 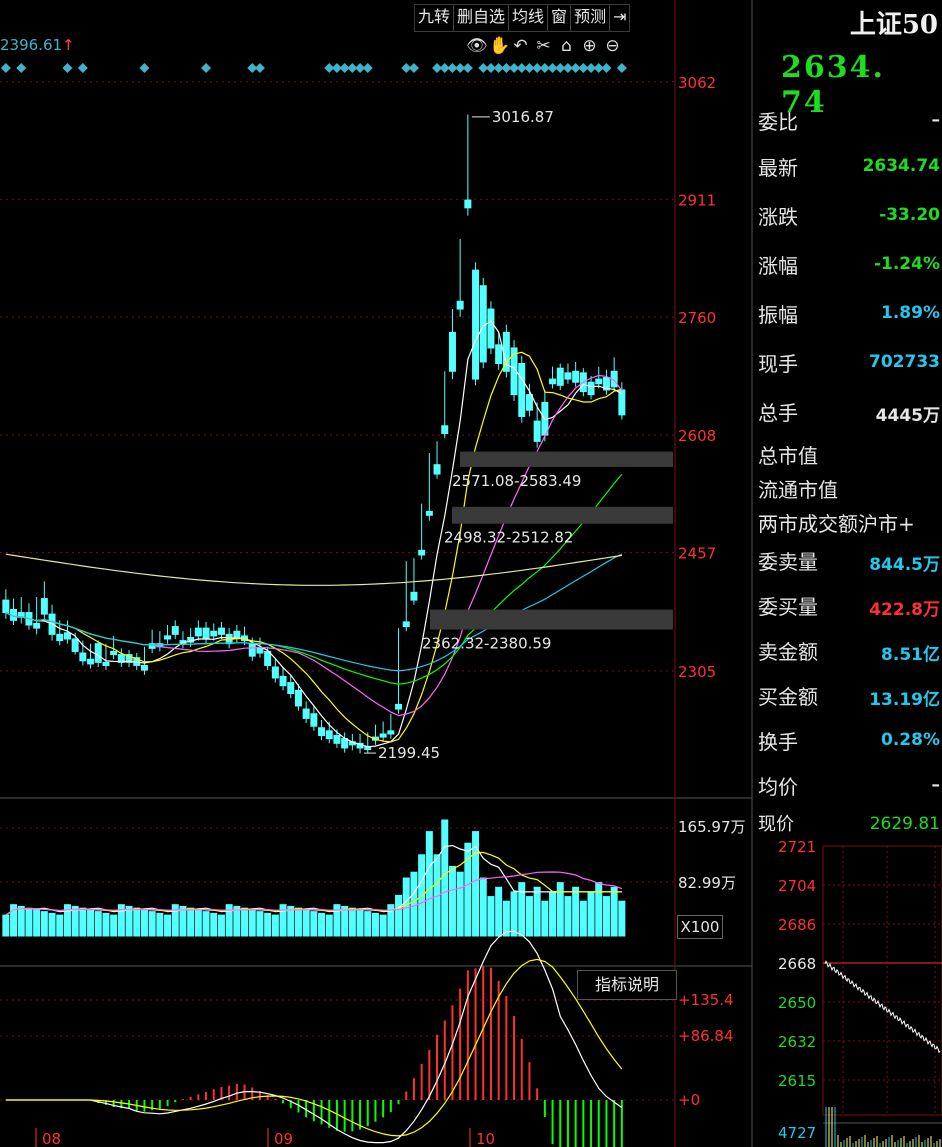 I want to click on indicator-help-button: 指标说明, so click(x=627, y=985).